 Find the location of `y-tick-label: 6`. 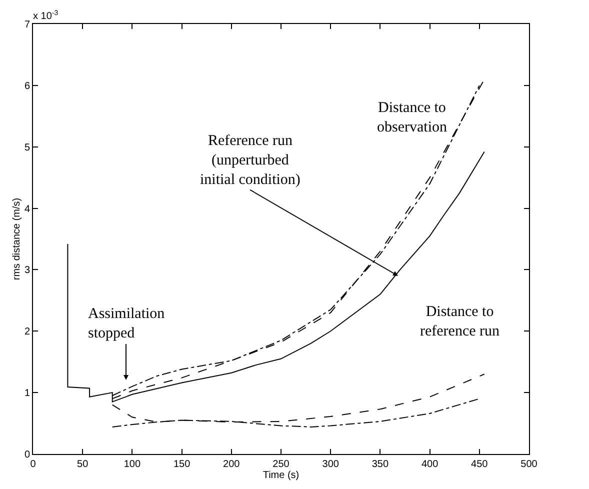

y-tick-label: 6 is located at coordinates (27, 86).